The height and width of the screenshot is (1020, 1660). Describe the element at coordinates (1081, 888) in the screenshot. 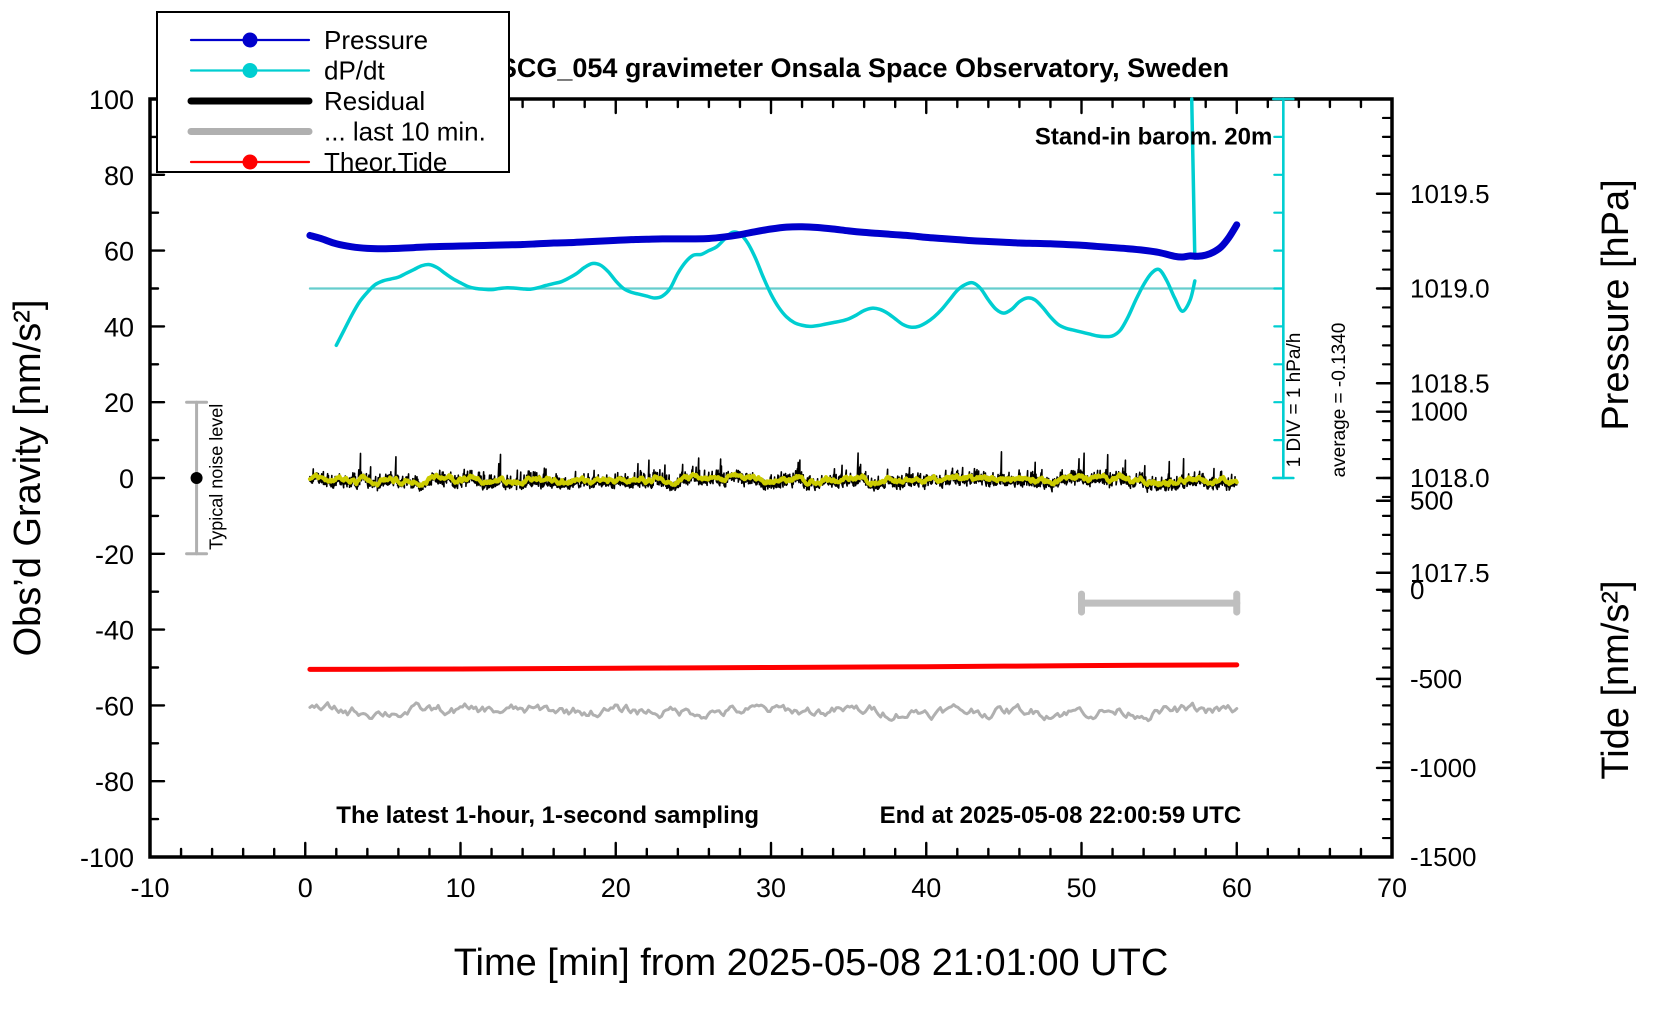

I see `x-tick-label: 50` at that location.